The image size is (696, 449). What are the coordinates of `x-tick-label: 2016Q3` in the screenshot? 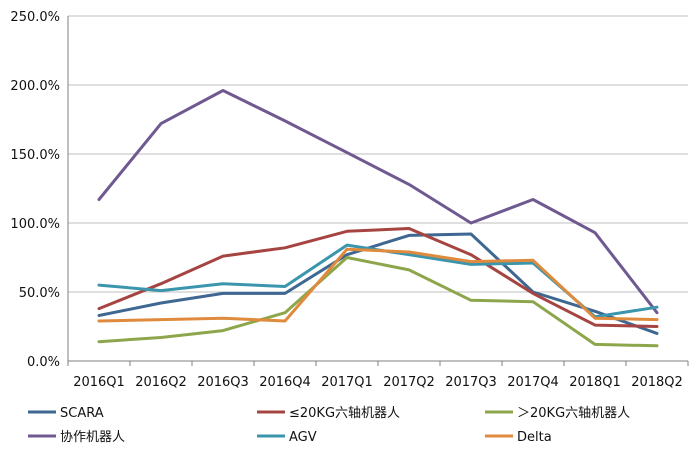 It's located at (223, 382).